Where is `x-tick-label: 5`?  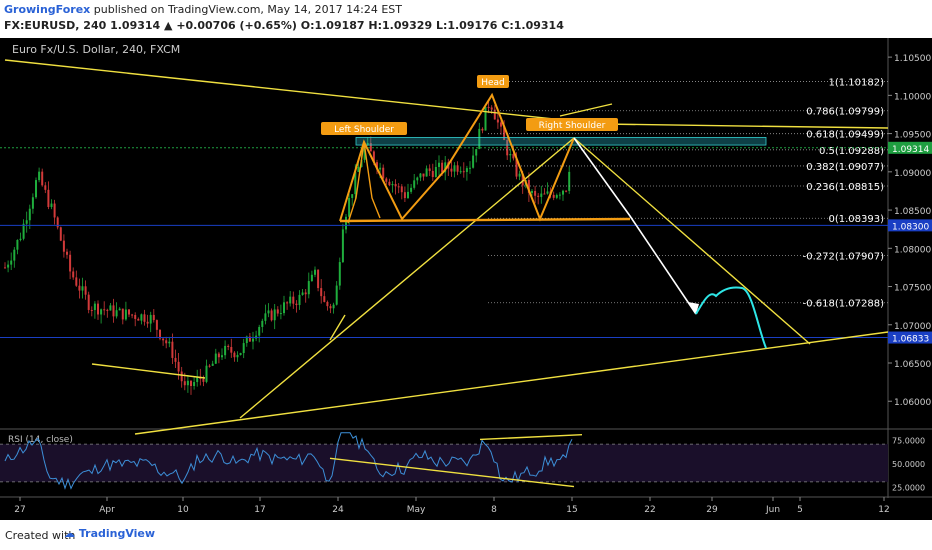 x-tick-label: 5 is located at coordinates (800, 510).